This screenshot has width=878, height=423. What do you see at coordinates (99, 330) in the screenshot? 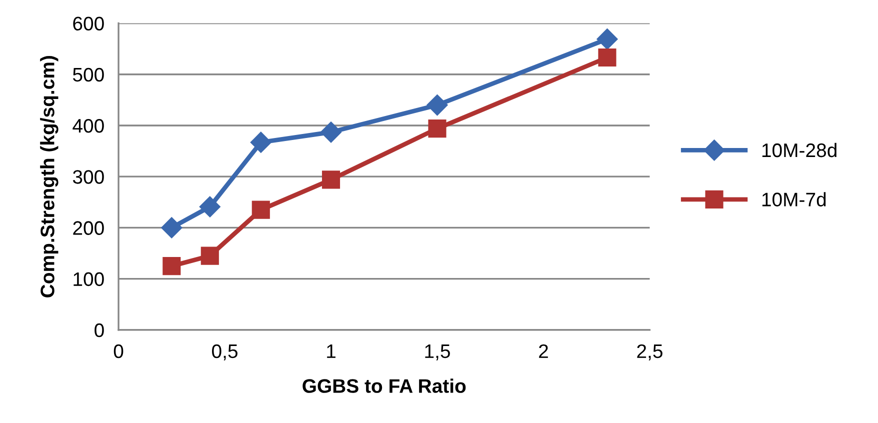
I see `y-tick-label: 0` at bounding box center [99, 330].